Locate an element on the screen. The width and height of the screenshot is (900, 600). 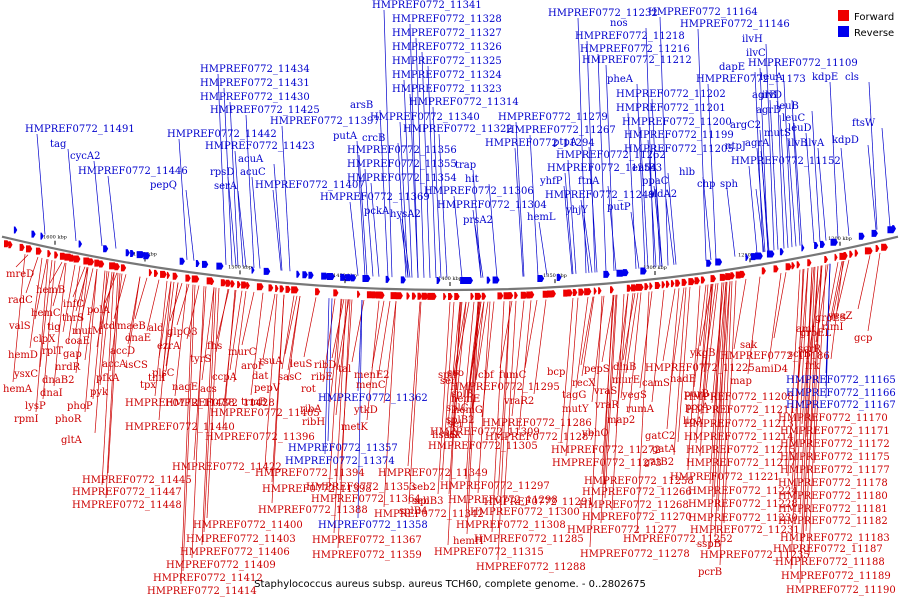
forward-gene-label: groEL is located at coordinates (816, 333).